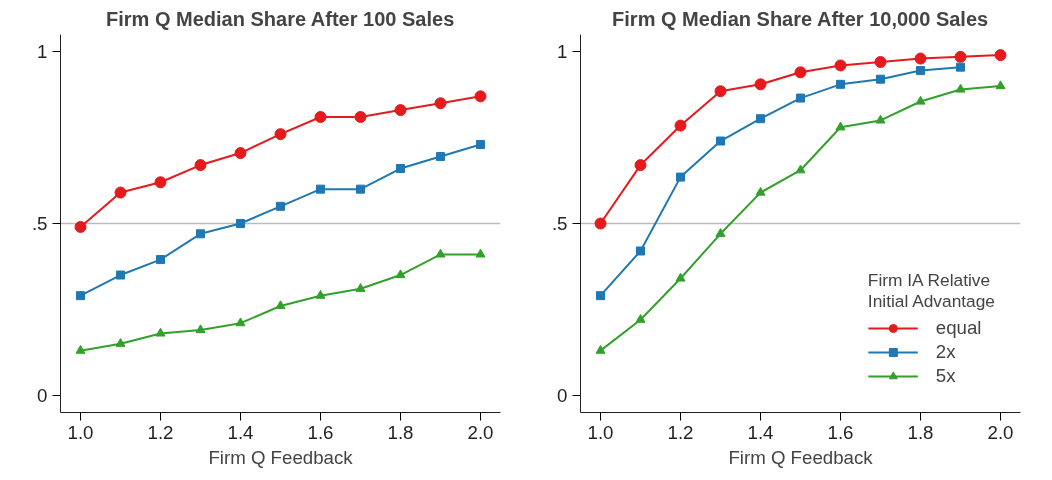  What do you see at coordinates (931, 291) in the screenshot?
I see `legend-title: Firm IA Relative Initial Advantage` at bounding box center [931, 291].